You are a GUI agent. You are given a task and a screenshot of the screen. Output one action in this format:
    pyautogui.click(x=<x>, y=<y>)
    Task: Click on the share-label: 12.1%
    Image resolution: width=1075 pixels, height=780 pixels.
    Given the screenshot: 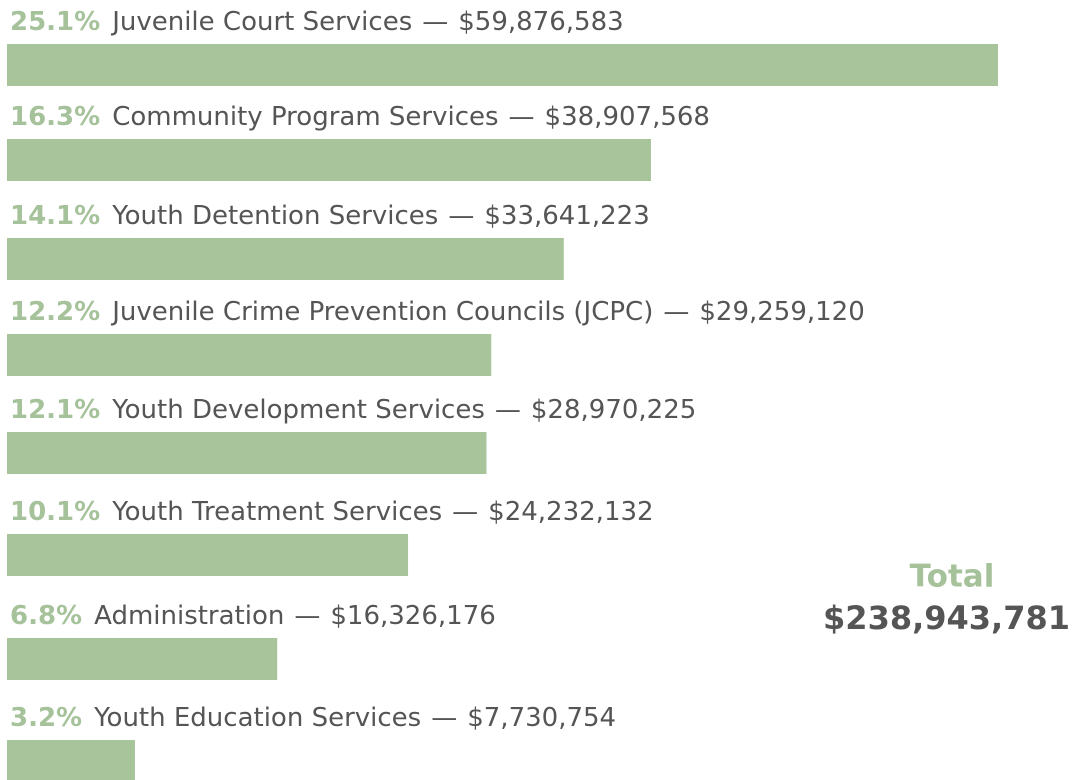 What is the action you would take?
    pyautogui.click(x=55, y=410)
    